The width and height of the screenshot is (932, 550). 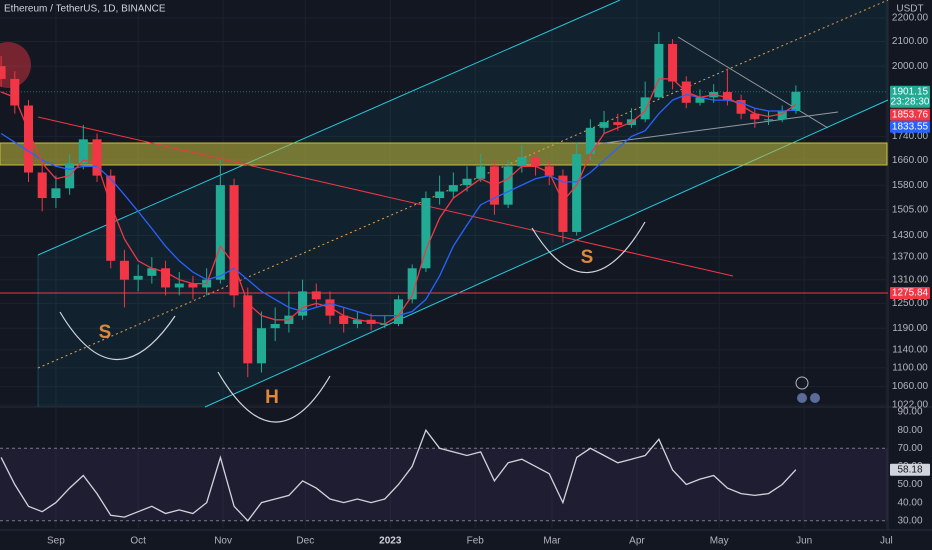 What do you see at coordinates (910, 136) in the screenshot?
I see `y-tick-label: 1740.00` at bounding box center [910, 136].